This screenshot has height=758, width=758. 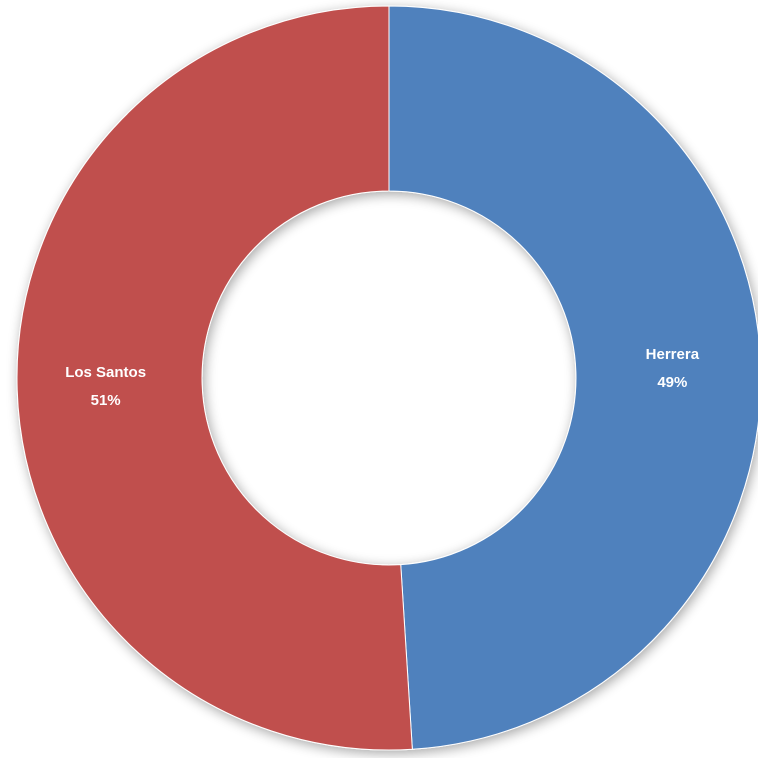 I want to click on slice-value-label: 49%, so click(x=672, y=382).